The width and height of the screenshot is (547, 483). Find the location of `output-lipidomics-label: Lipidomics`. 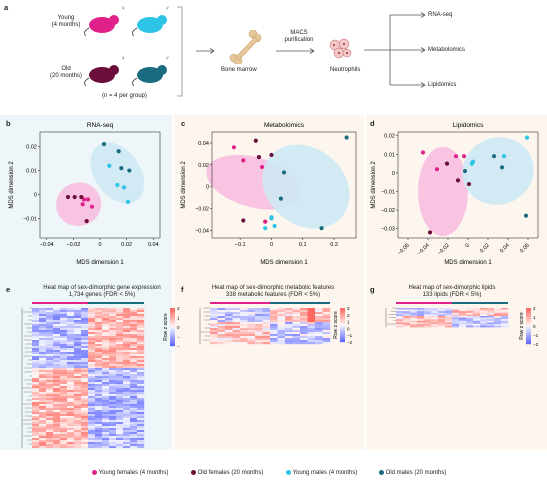

output-lipidomics-label: Lipidomics is located at coordinates (442, 85).